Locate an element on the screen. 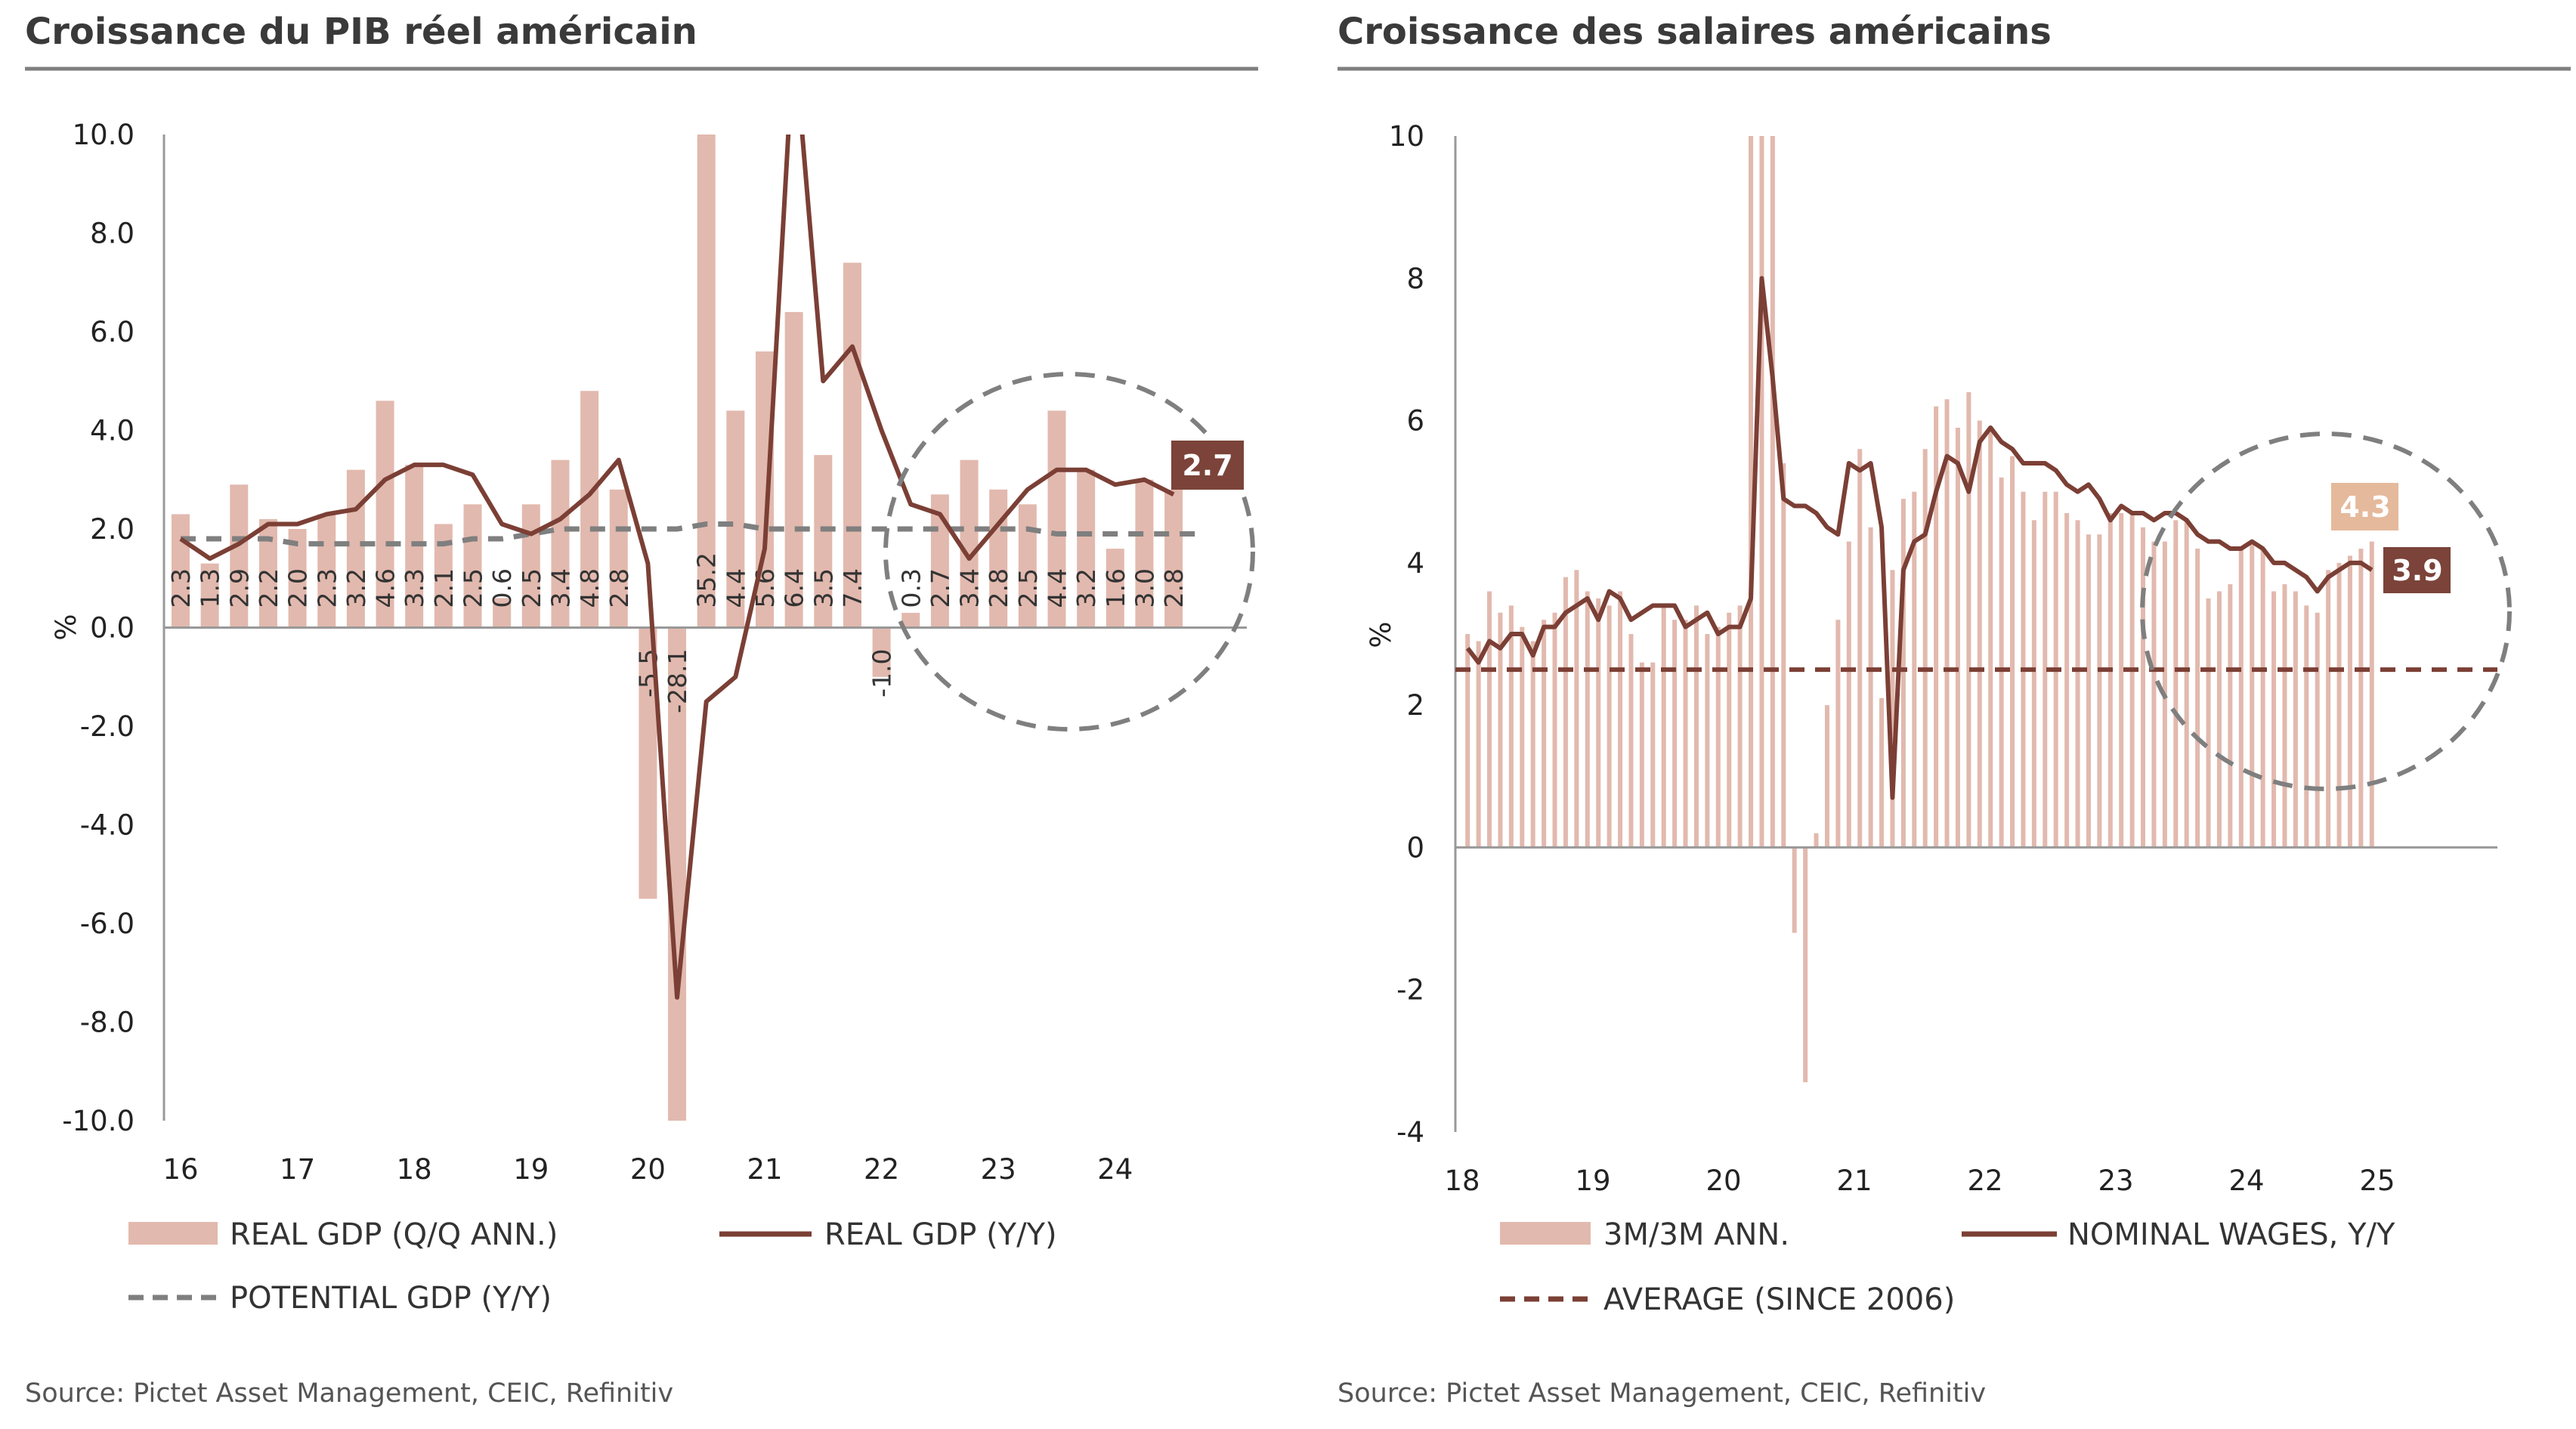 This screenshot has height=1429, width=2576. bar-value-label: 6.4 is located at coordinates (795, 588).